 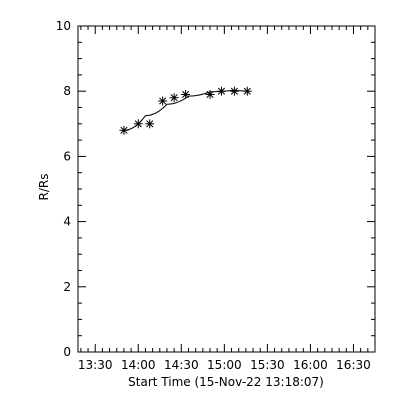 I want to click on x-tick-label: 14:30, so click(x=181, y=365).